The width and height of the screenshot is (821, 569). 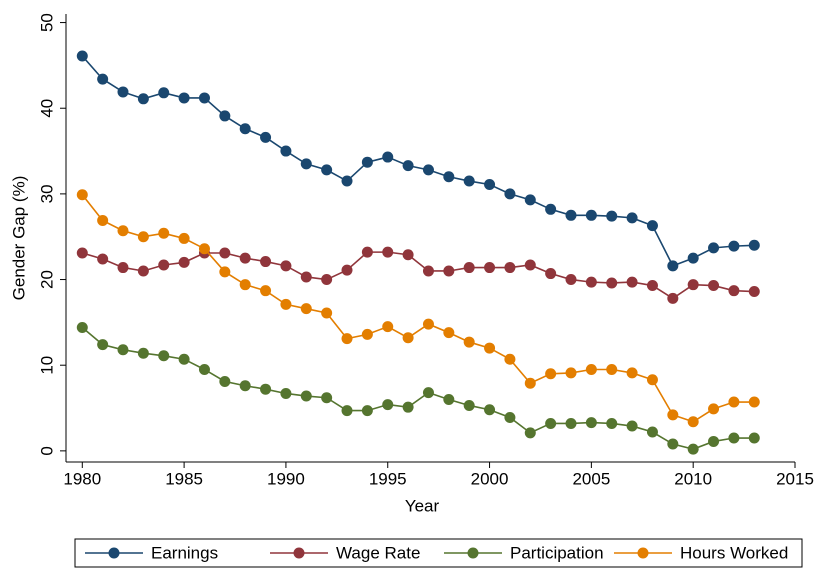 I want to click on y-tick-label: 30, so click(x=46, y=193).